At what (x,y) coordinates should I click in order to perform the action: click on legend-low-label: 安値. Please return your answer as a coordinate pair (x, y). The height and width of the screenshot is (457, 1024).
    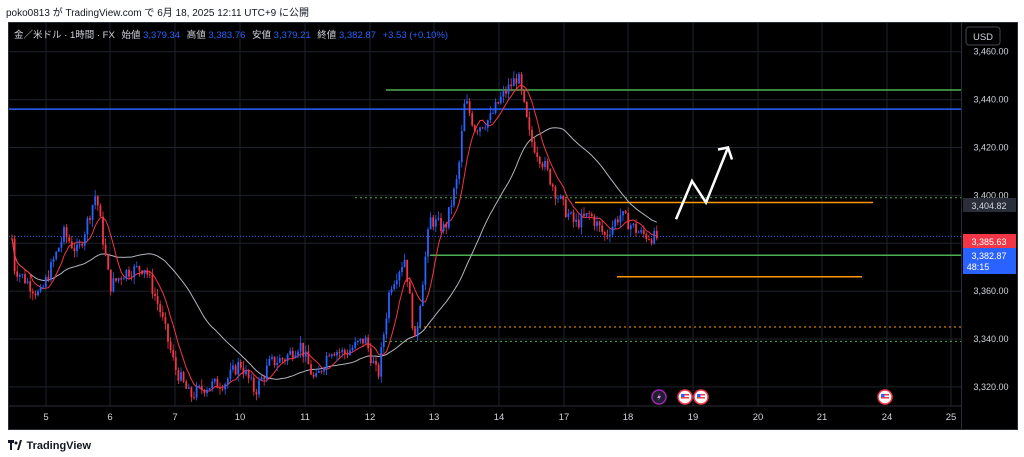
    Looking at the image, I should click on (262, 35).